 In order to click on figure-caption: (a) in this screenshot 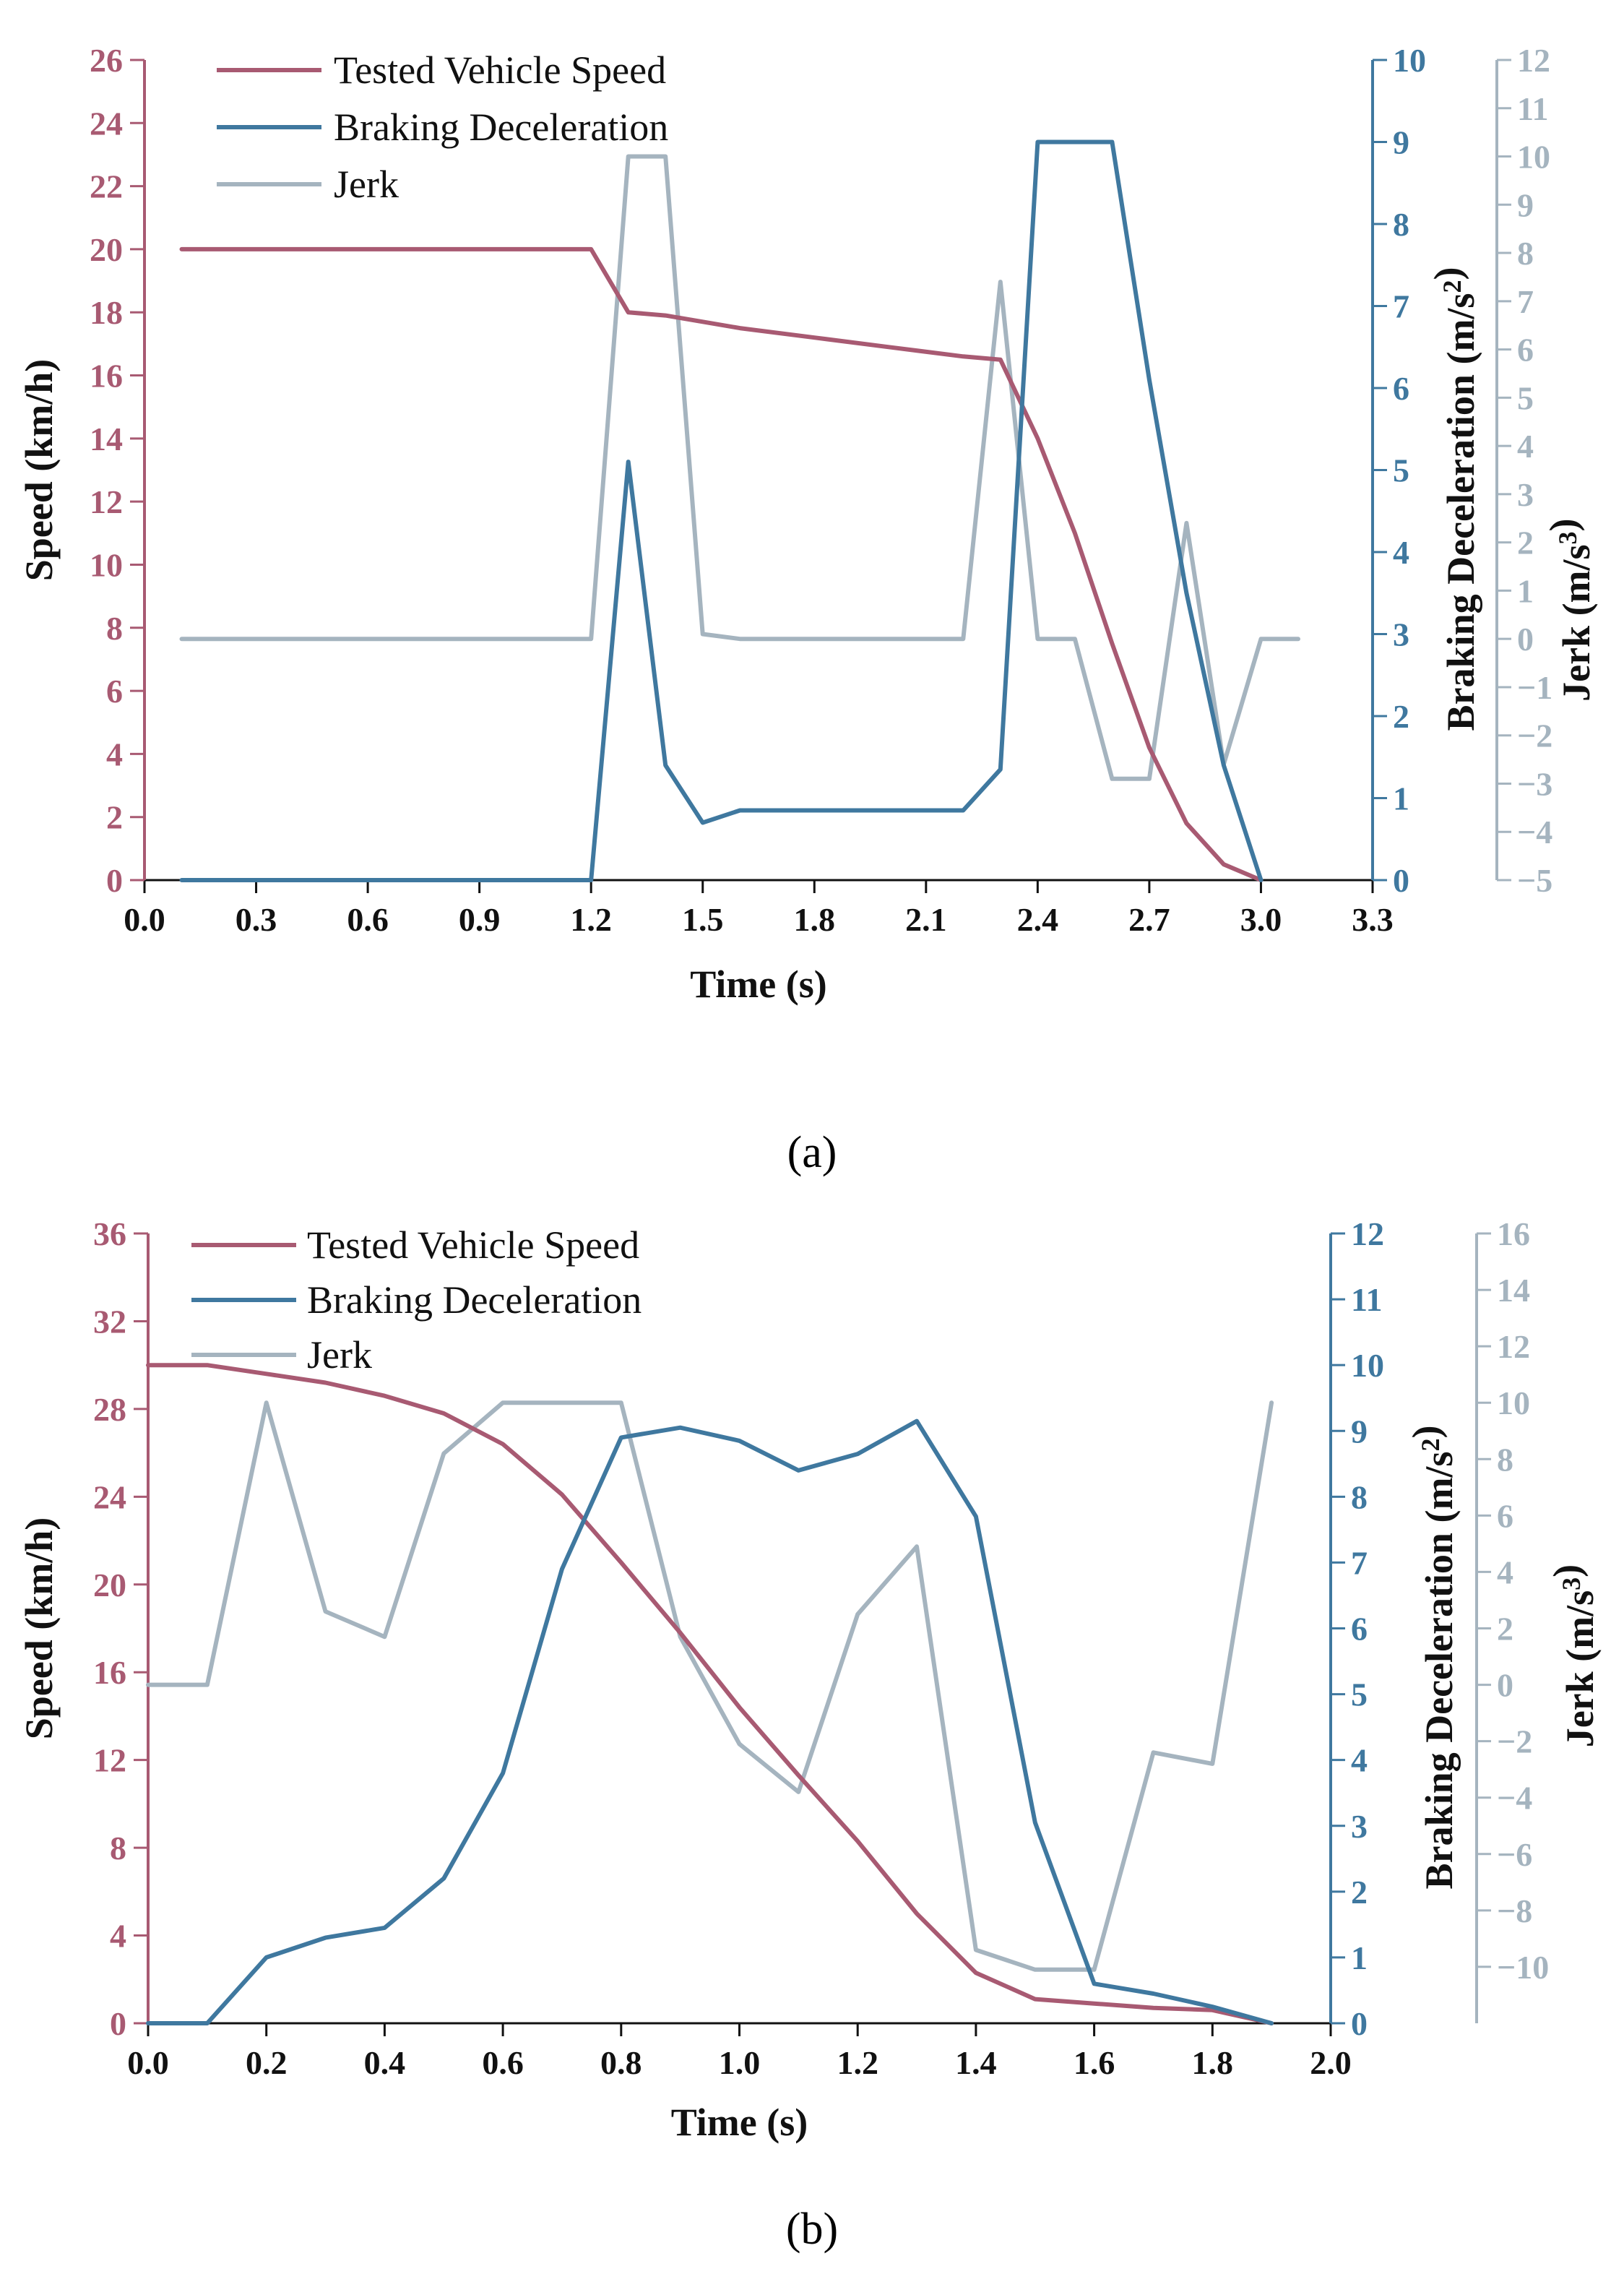, I will do `click(812, 1152)`.